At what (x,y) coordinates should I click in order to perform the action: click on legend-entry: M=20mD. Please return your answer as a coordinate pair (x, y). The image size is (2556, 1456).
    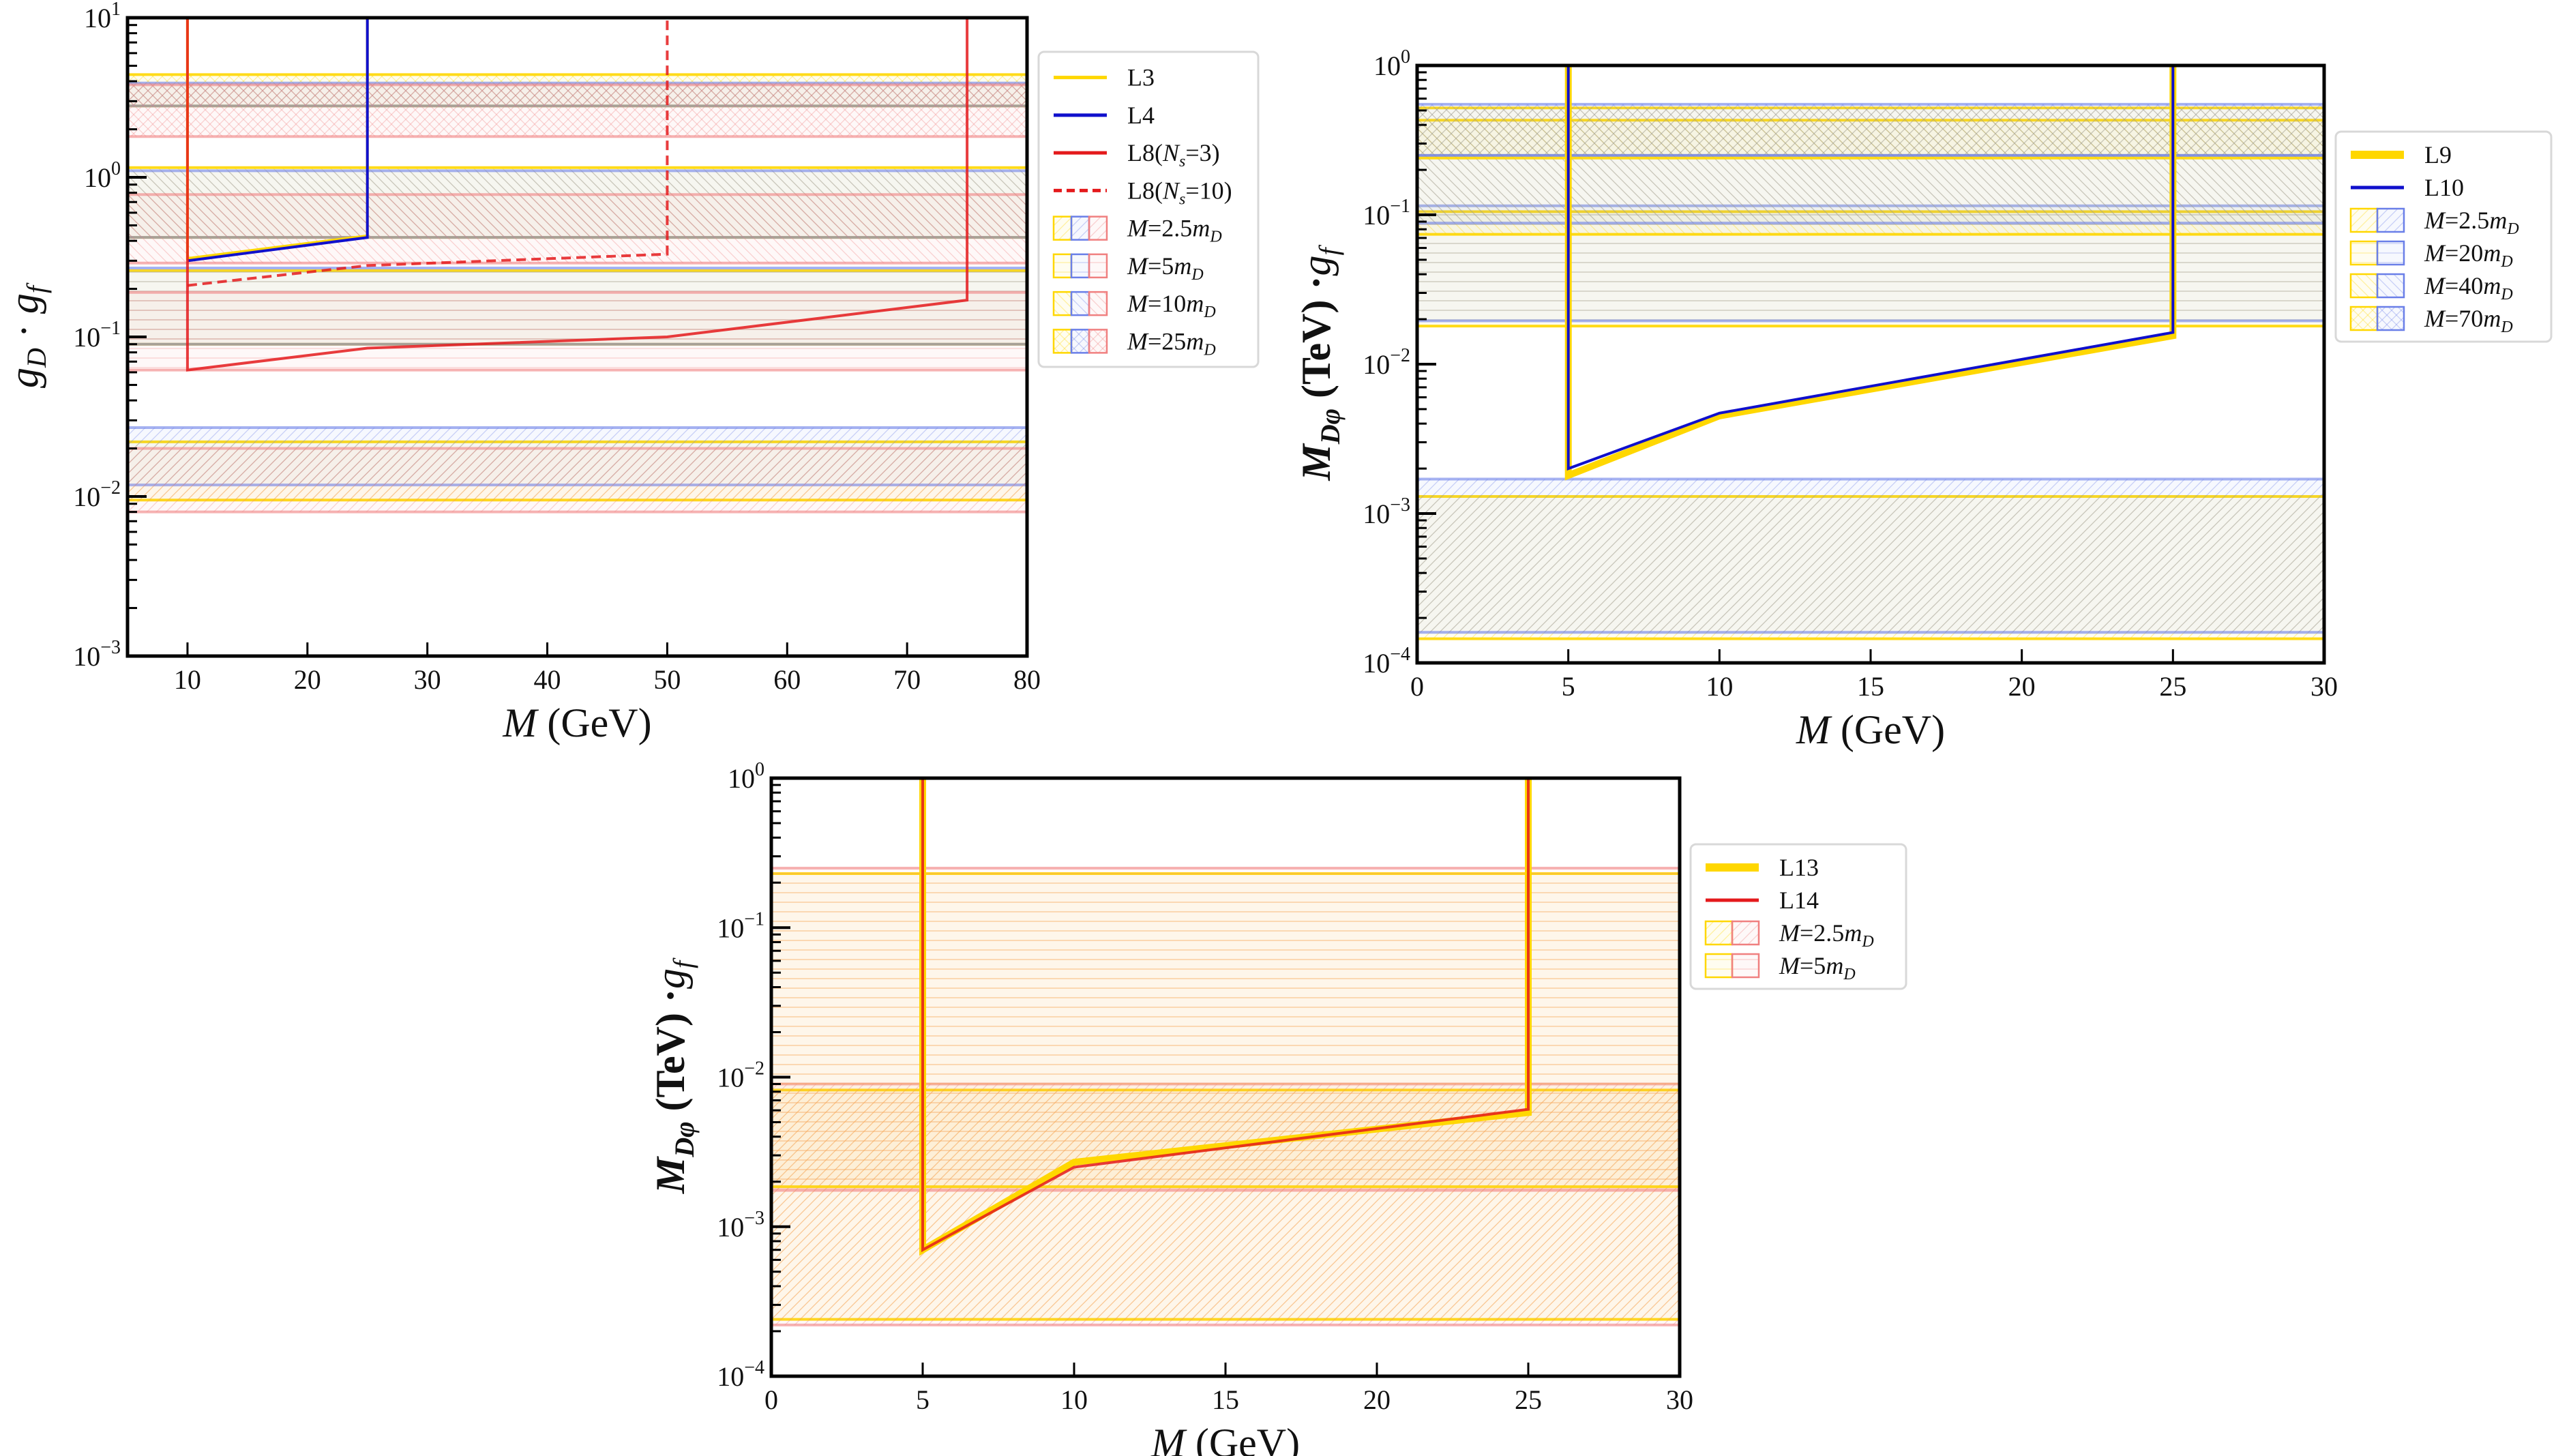
    Looking at the image, I should click on (2431, 255).